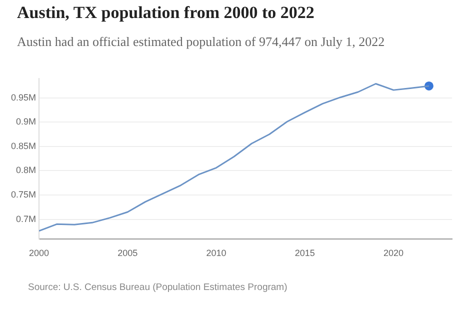  Describe the element at coordinates (201, 42) in the screenshot. I see `chart-subtitle: Austin had an official estimated population of 974,447 on July 1, 2022` at that location.